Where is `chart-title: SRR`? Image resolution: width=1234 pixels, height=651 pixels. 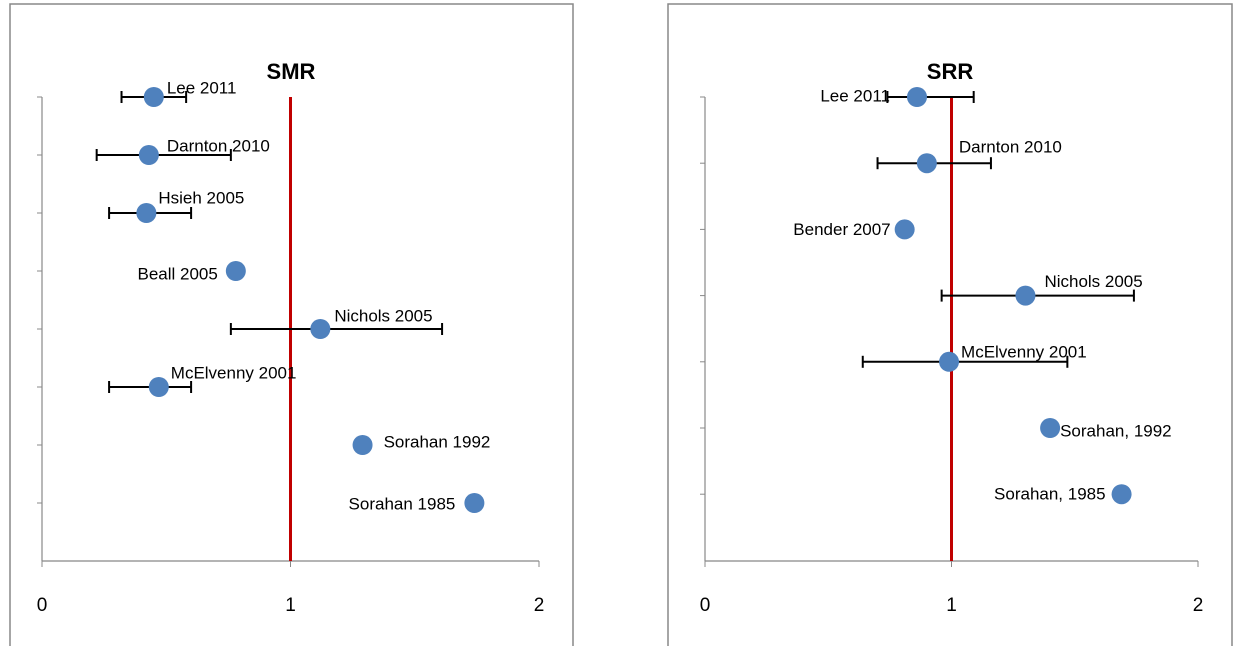
chart-title: SRR is located at coordinates (950, 71).